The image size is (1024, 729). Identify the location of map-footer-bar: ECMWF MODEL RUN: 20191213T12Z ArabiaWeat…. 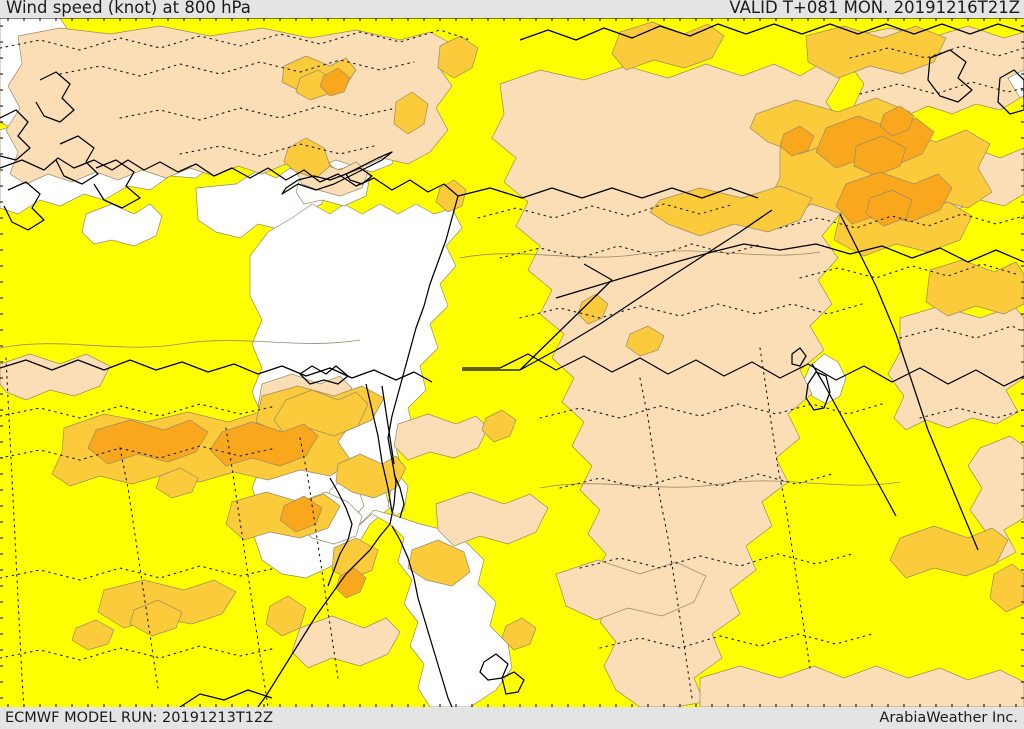
(512, 718).